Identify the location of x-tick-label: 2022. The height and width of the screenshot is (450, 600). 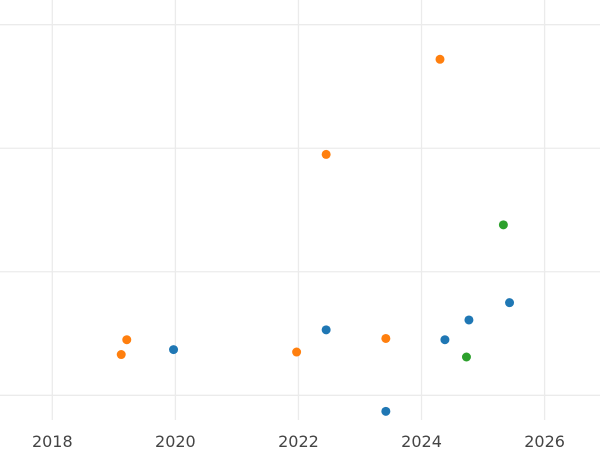
(298, 441).